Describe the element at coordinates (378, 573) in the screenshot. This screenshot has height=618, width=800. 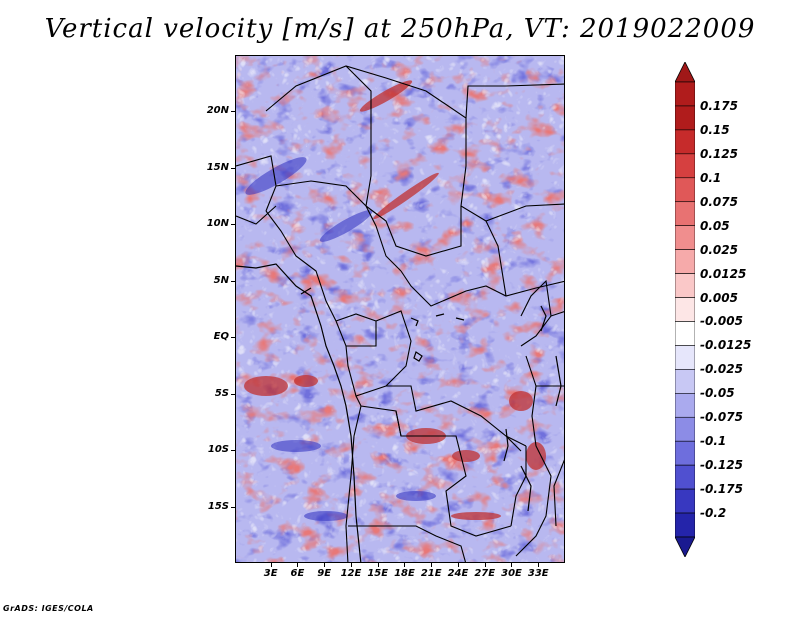
I see `lon-tick-label: 15E` at that location.